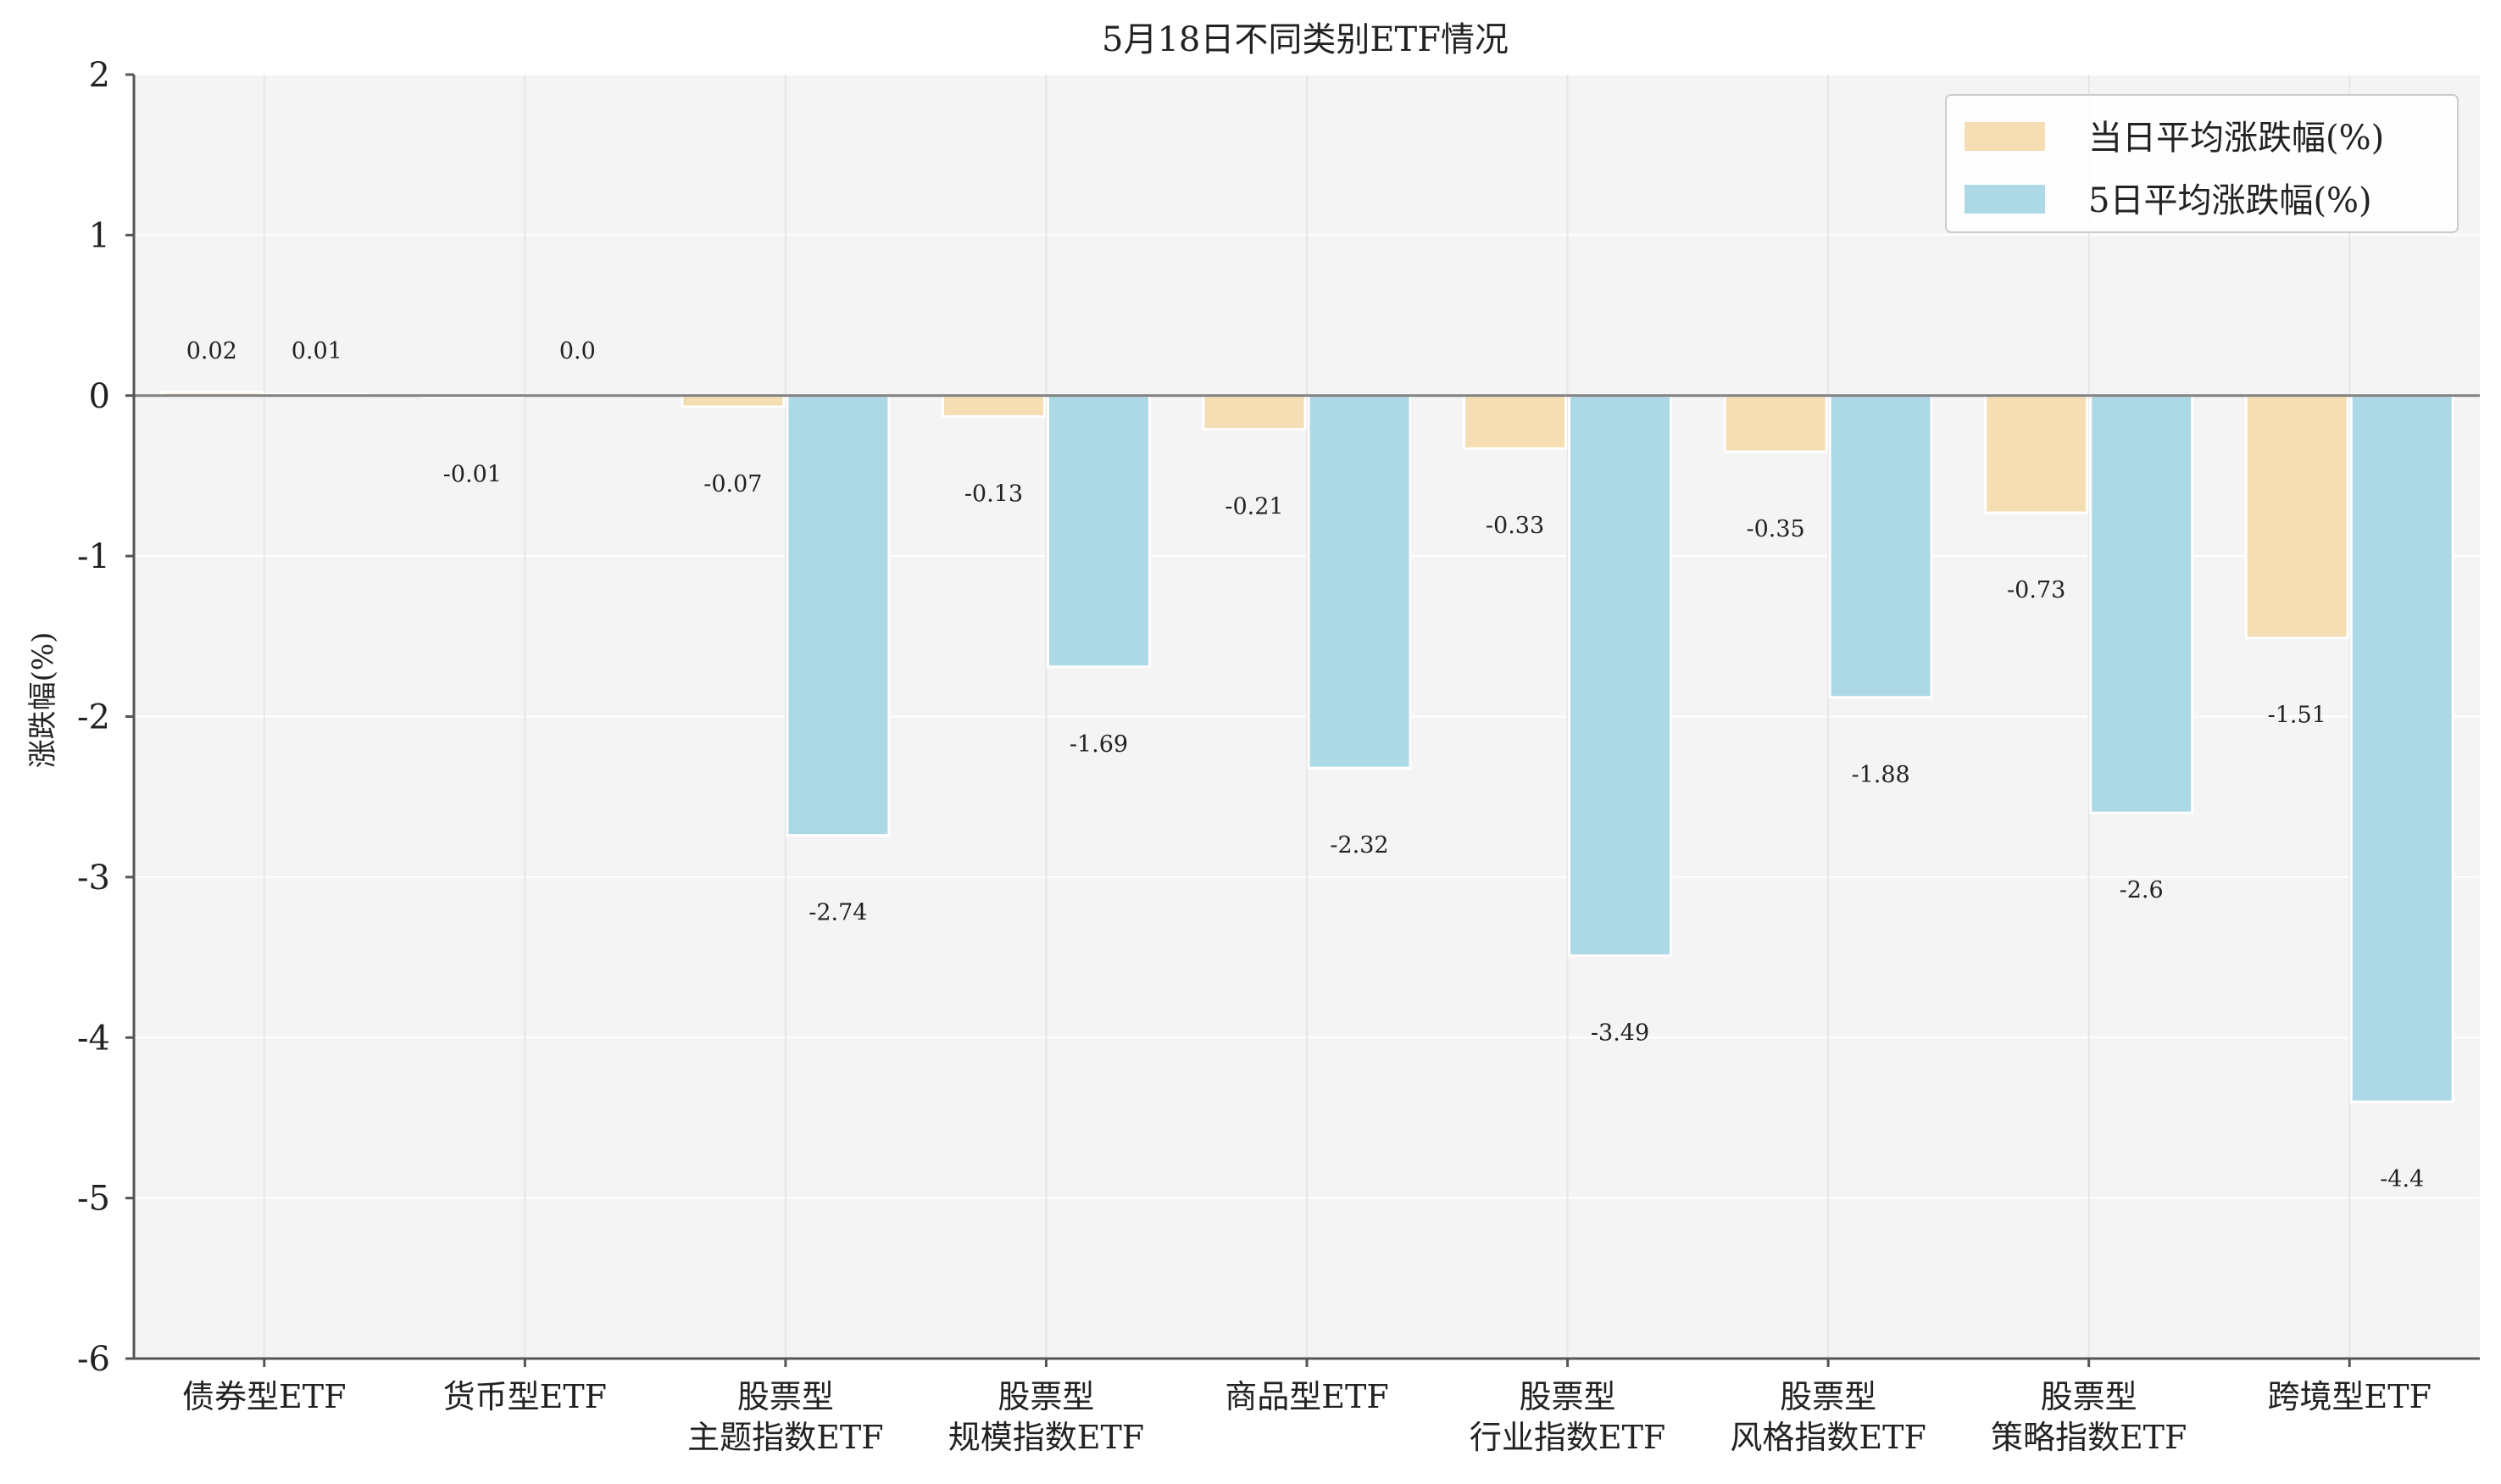 The width and height of the screenshot is (2501, 1484). Describe the element at coordinates (2236, 139) in the screenshot. I see `legend-label-1: 当日平均涨跌幅(%)` at that location.